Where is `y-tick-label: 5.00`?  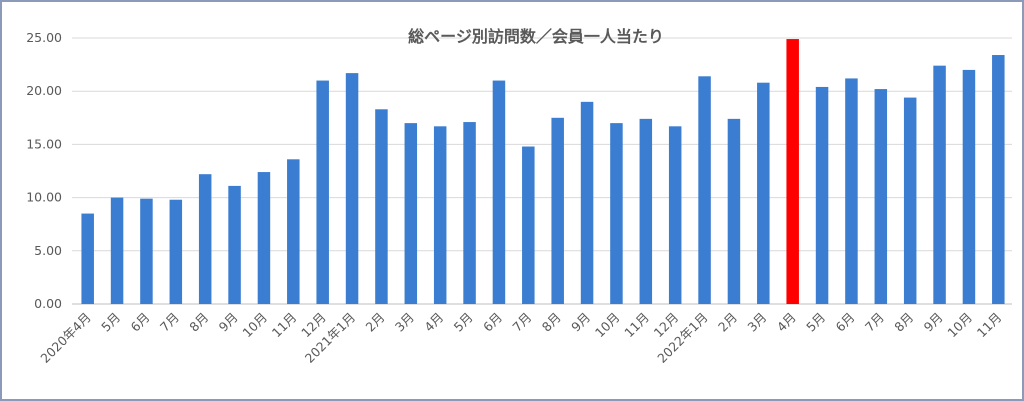 y-tick-label: 5.00 is located at coordinates (48, 250).